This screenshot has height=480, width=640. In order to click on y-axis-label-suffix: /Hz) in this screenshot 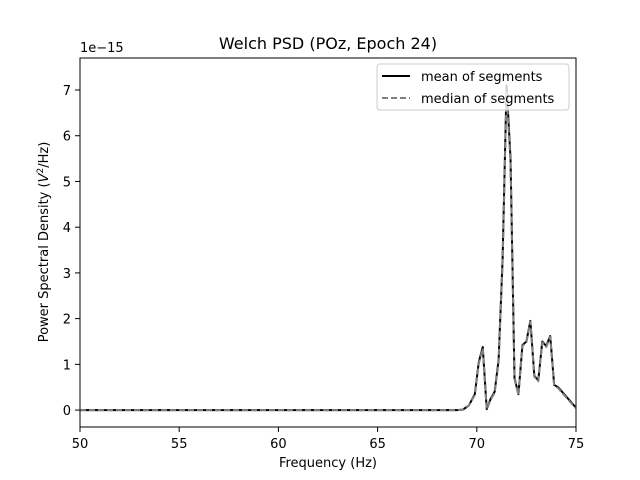, I will do `click(44, 155)`.